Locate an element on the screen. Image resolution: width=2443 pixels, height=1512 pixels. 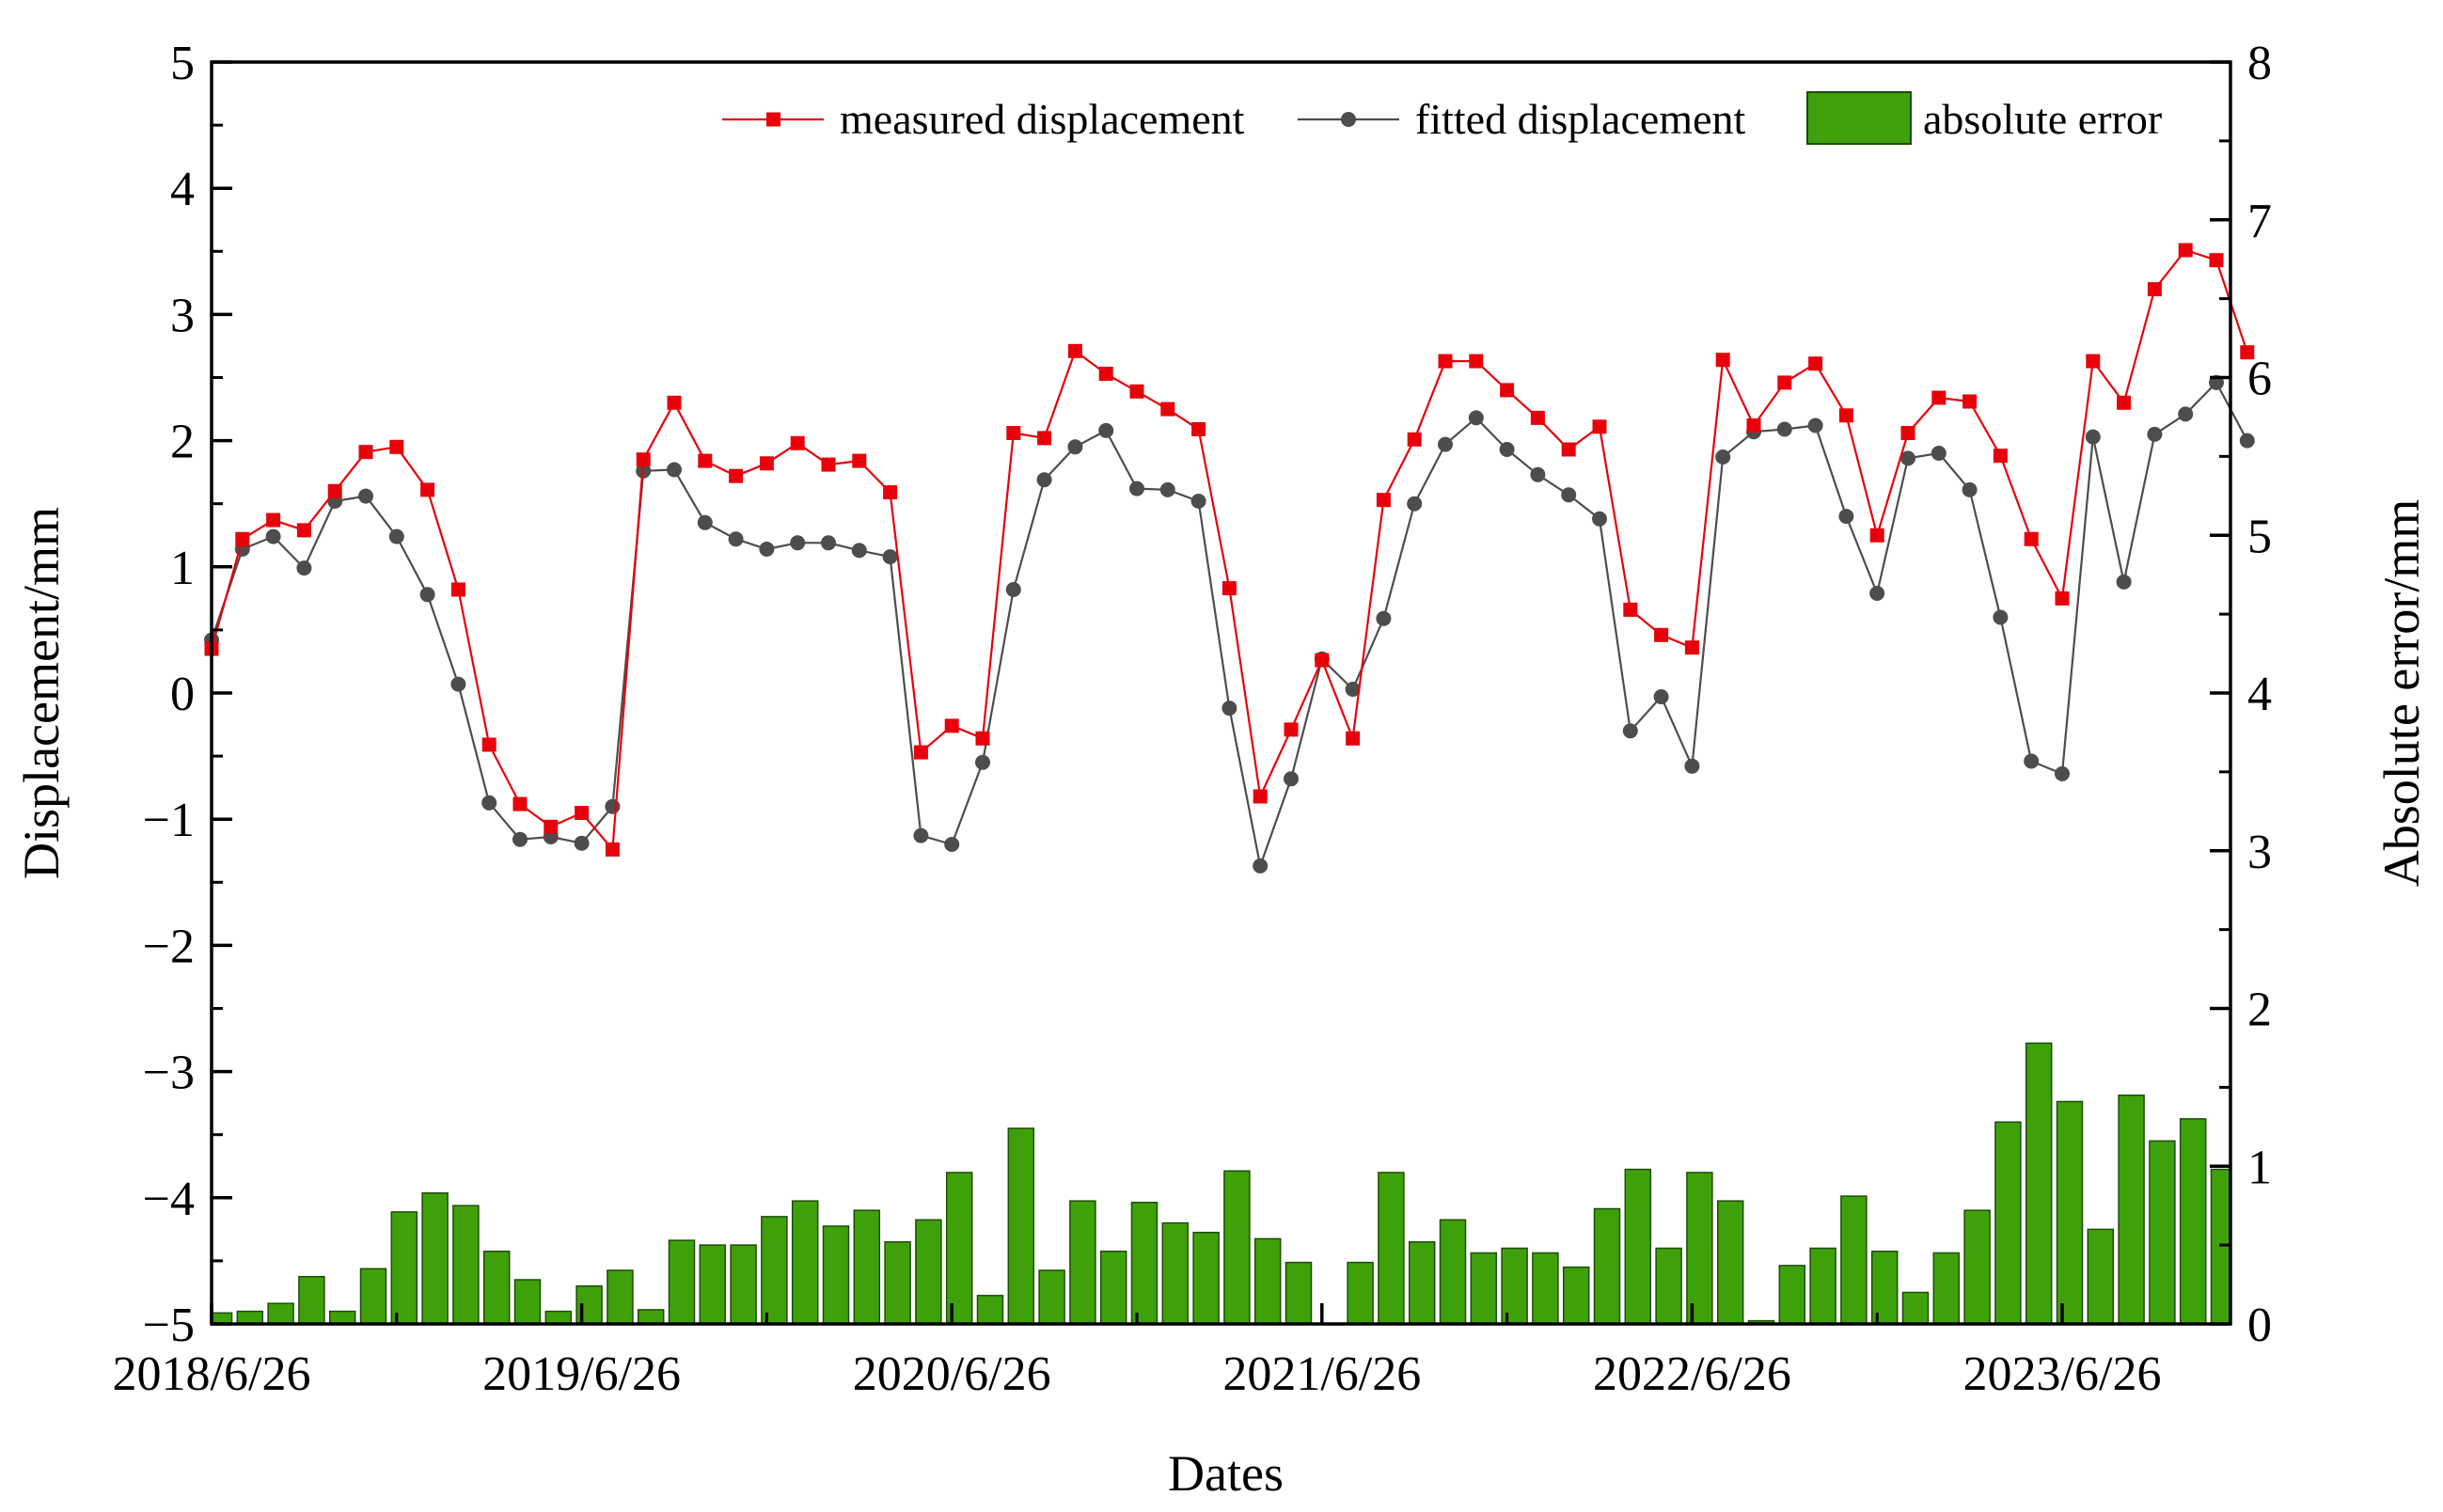
right-tick-label: 1 is located at coordinates (2260, 1167).